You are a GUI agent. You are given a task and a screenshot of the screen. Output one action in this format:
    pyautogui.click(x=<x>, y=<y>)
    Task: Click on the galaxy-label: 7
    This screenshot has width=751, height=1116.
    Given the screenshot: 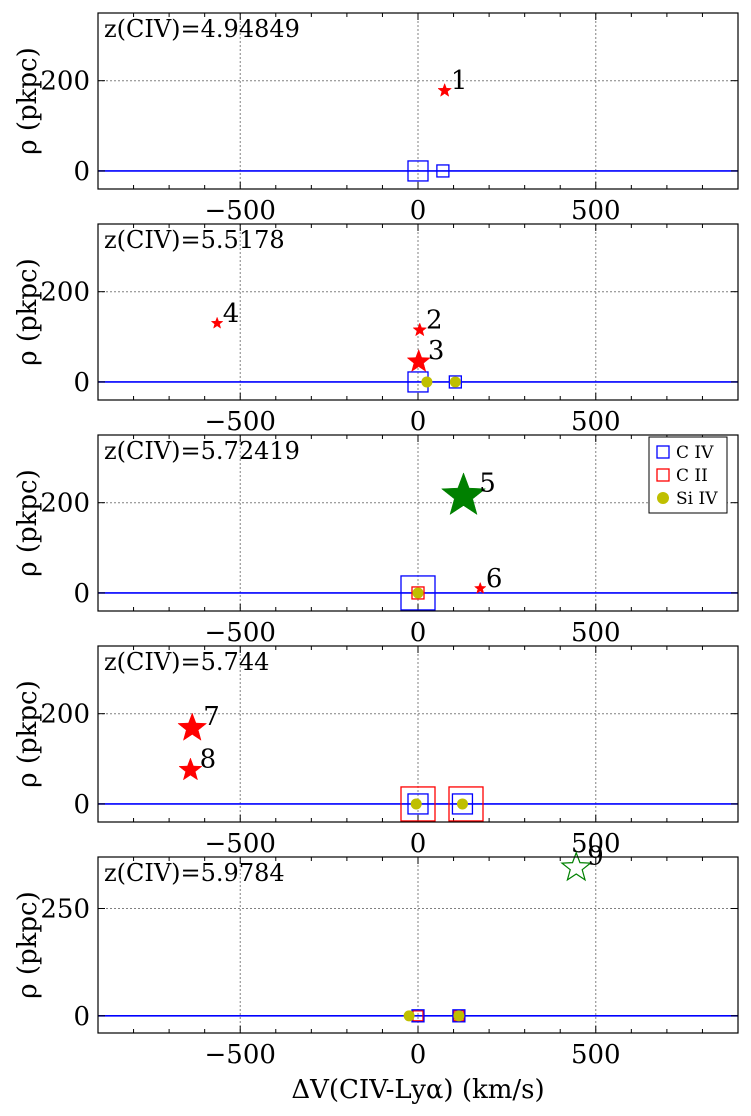 What is the action you would take?
    pyautogui.click(x=211, y=717)
    